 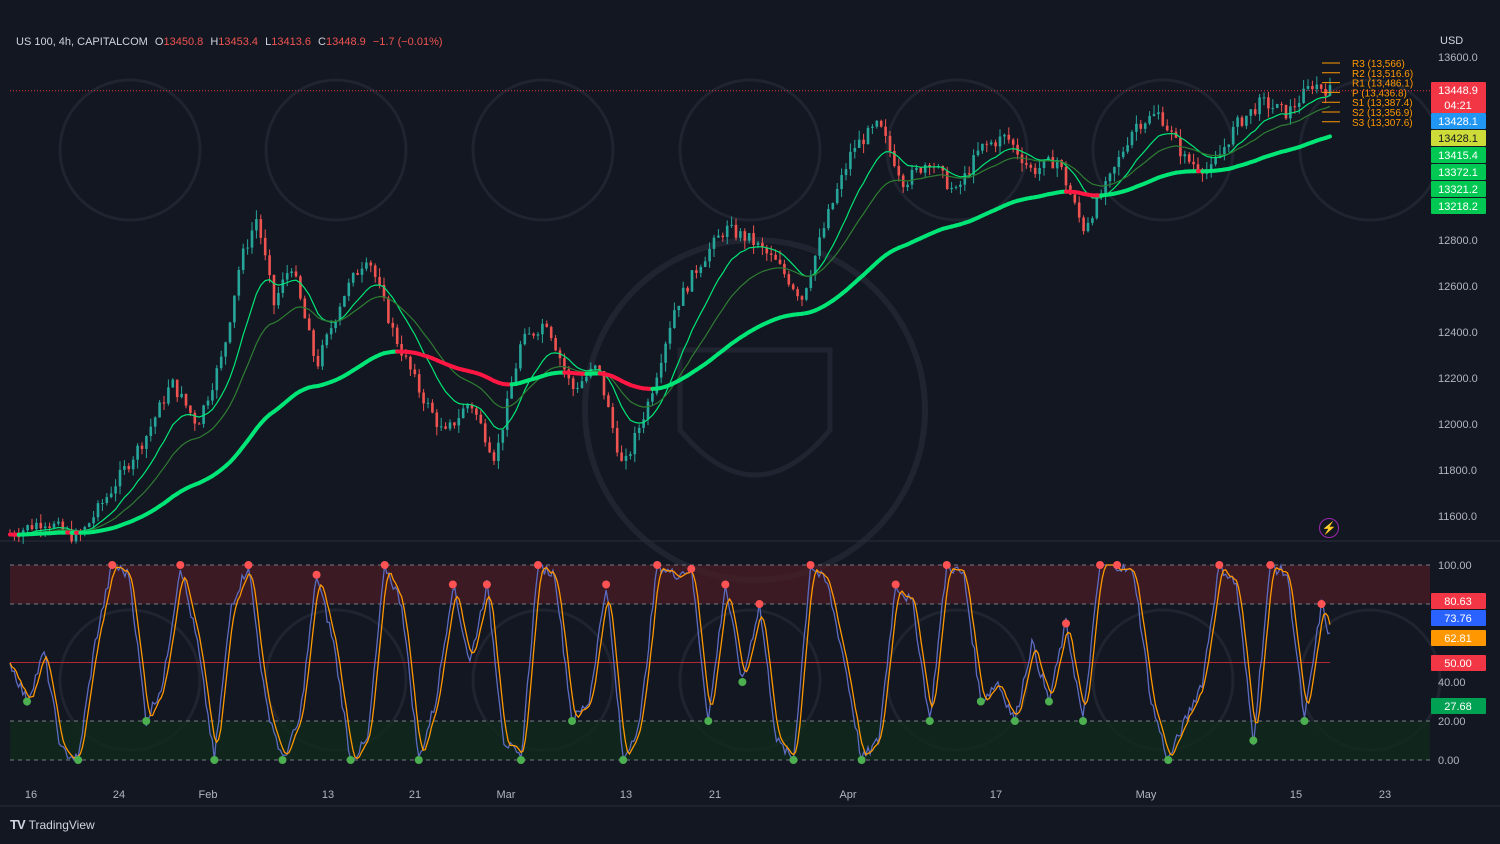 I want to click on lightning-icon: ⚡, so click(x=1329, y=528).